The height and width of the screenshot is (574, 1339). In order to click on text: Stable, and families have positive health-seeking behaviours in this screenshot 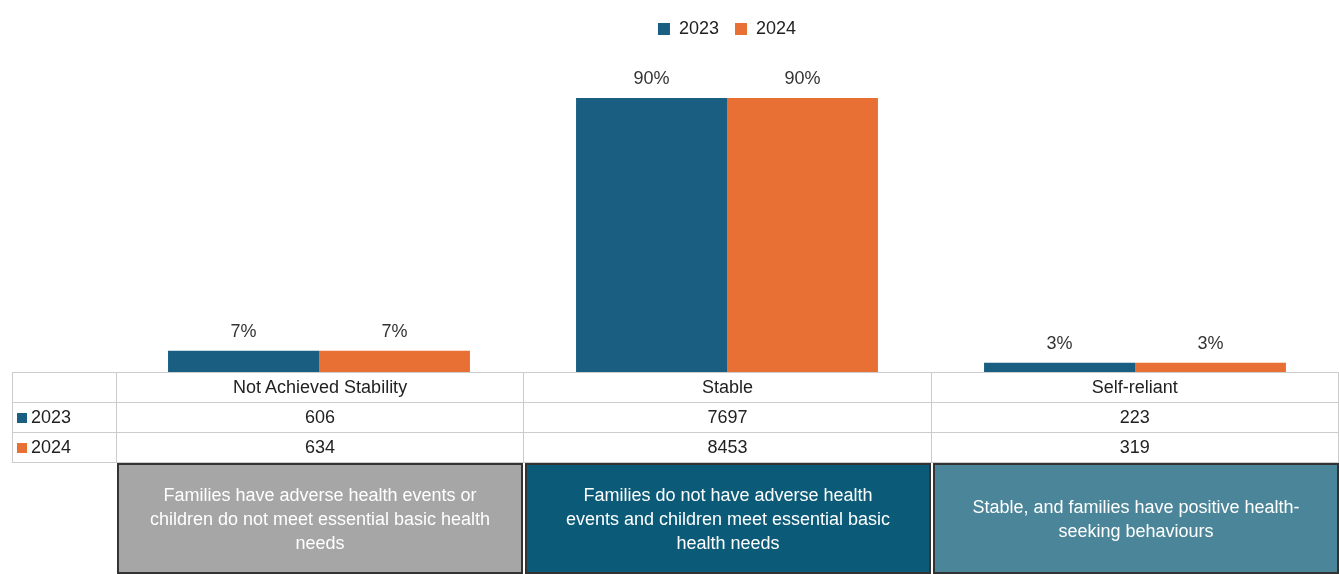, I will do `click(1136, 518)`.